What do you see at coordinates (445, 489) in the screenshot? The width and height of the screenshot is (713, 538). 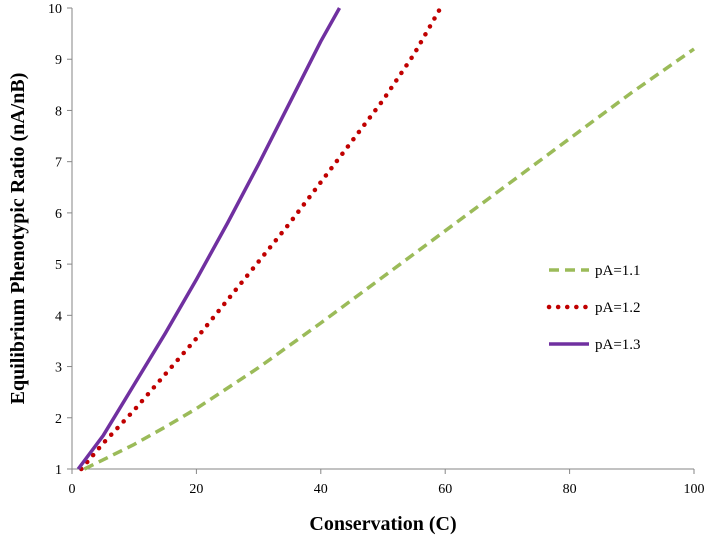 I see `x-tick-label: 60` at bounding box center [445, 489].